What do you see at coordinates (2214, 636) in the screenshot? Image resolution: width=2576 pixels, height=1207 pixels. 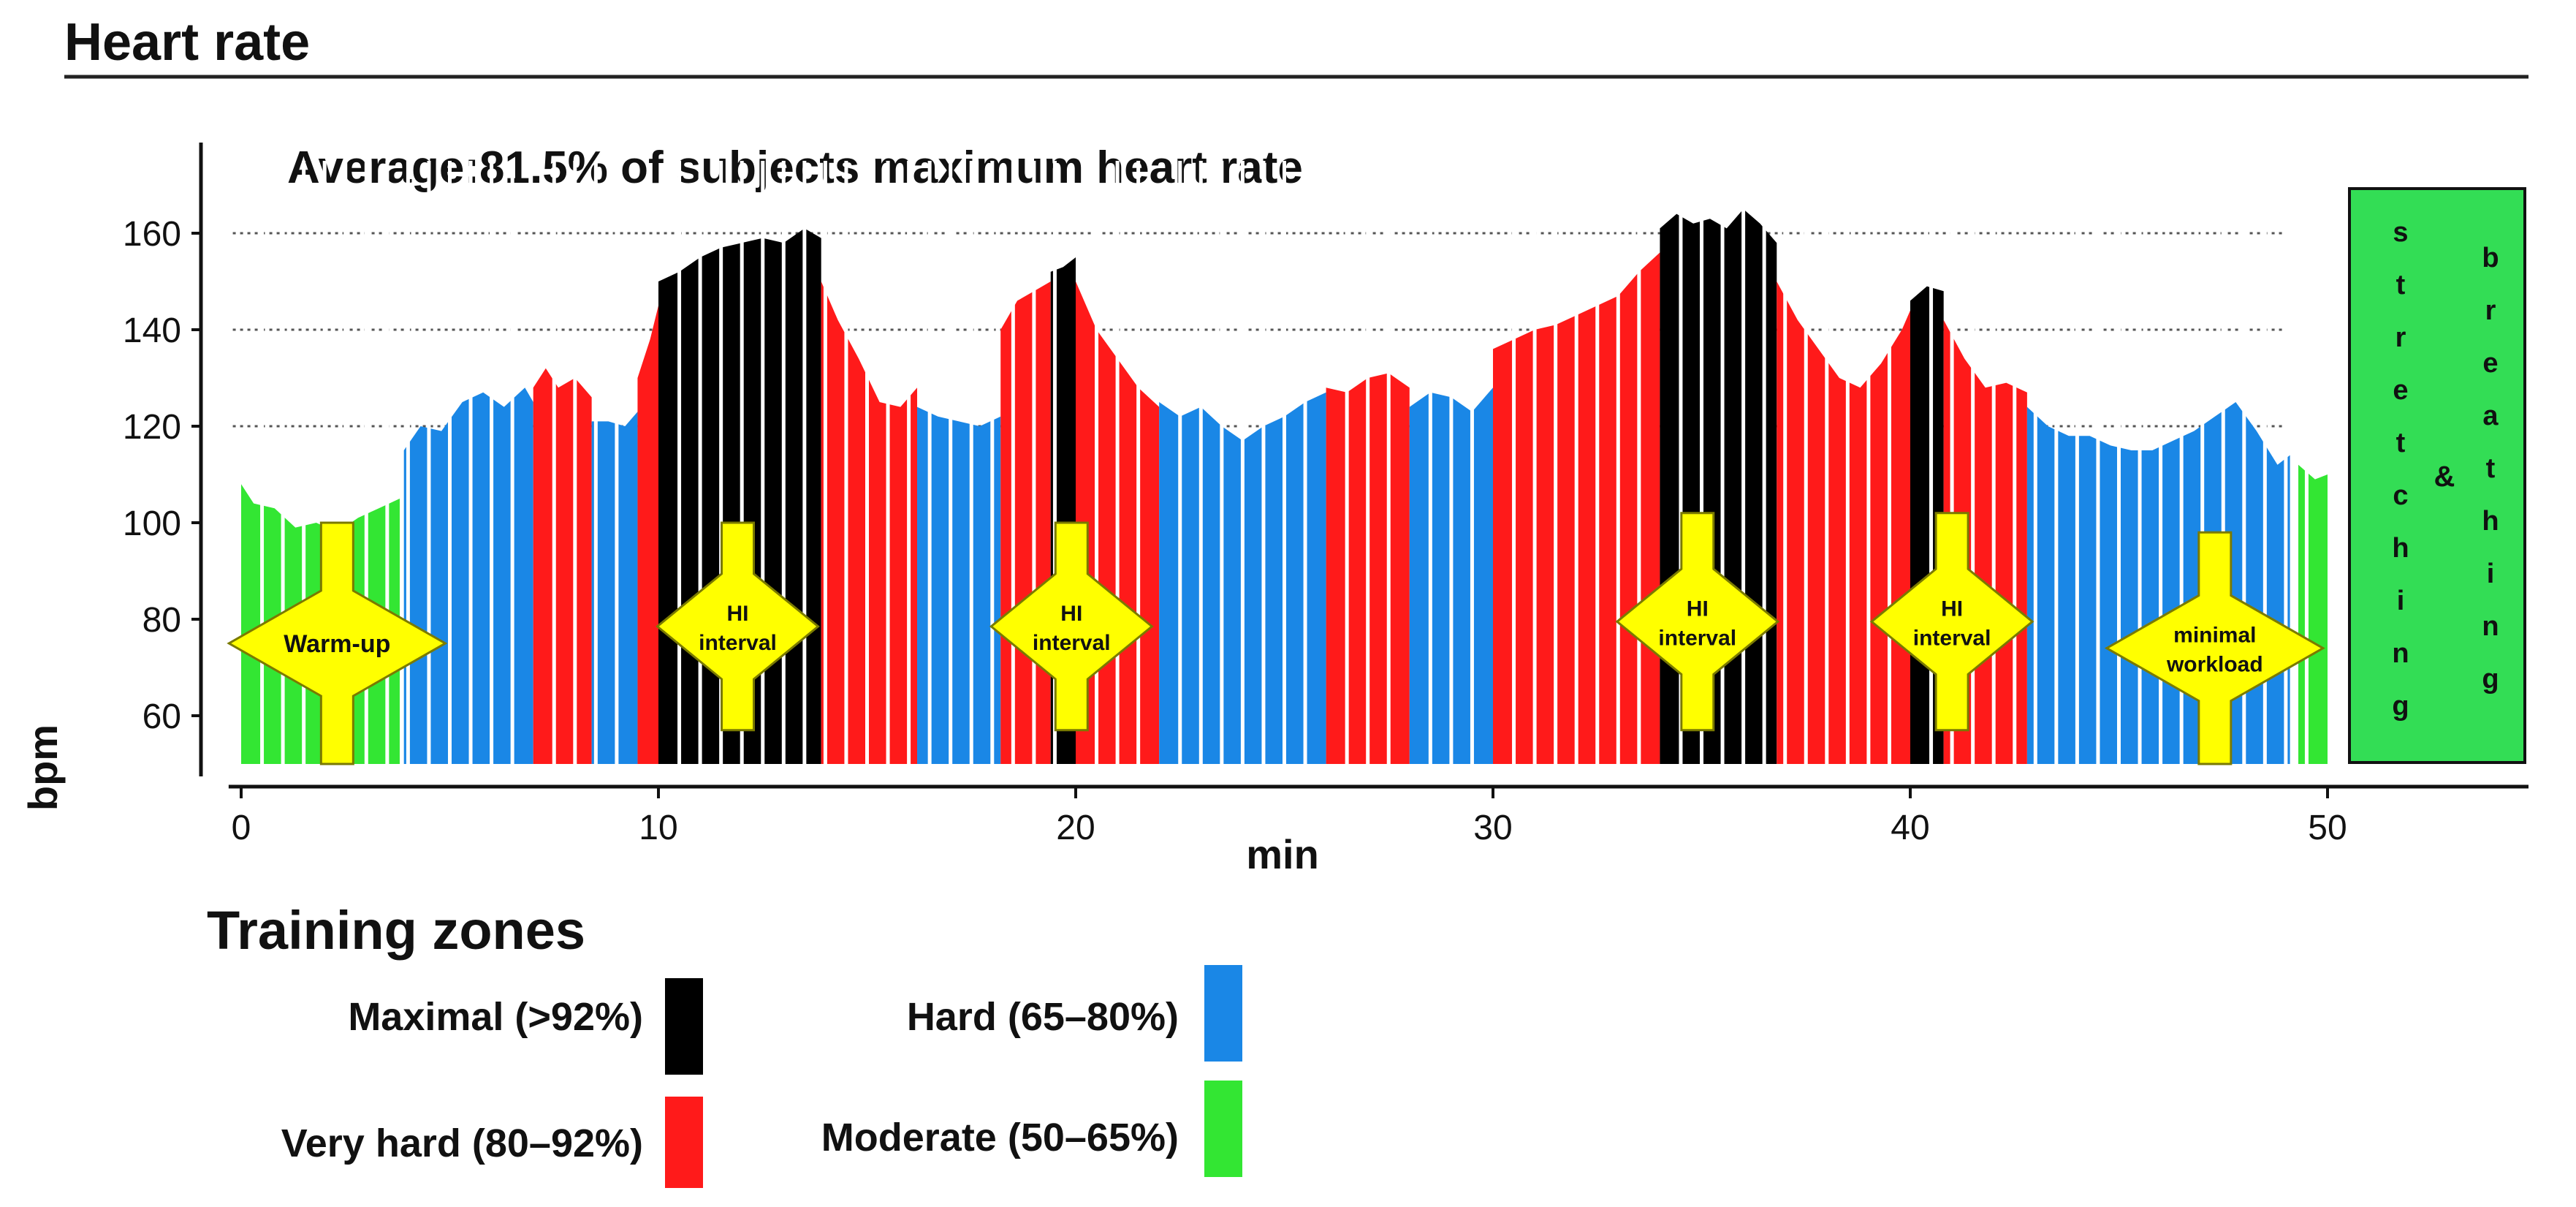 I see `arrow-label: minimal` at bounding box center [2214, 636].